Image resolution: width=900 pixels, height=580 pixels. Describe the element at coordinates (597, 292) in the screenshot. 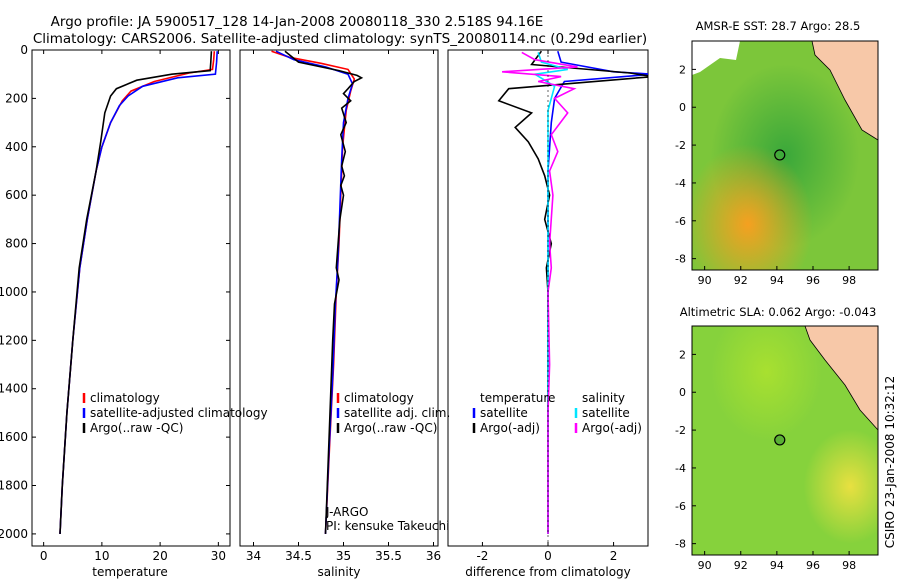

I see `difference-series-temperature-satellite` at that location.